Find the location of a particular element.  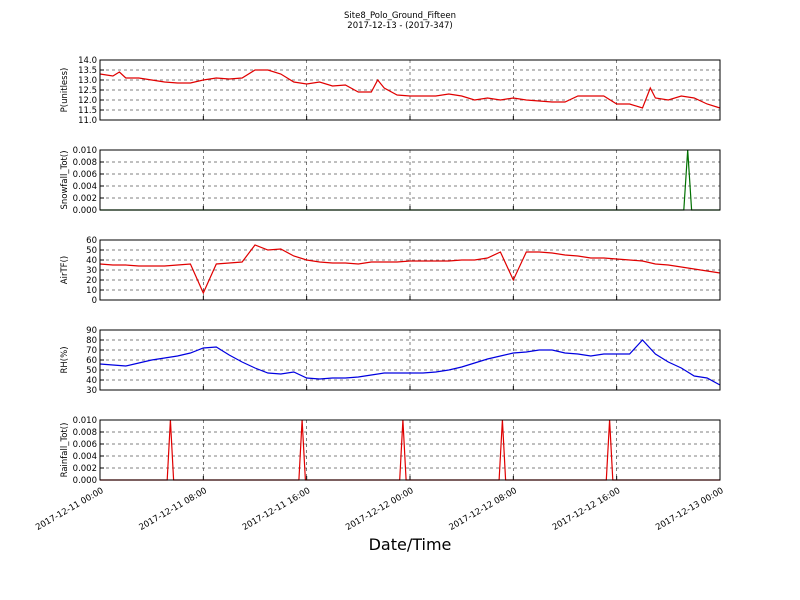

y-tick-label: 80 is located at coordinates (91, 341).